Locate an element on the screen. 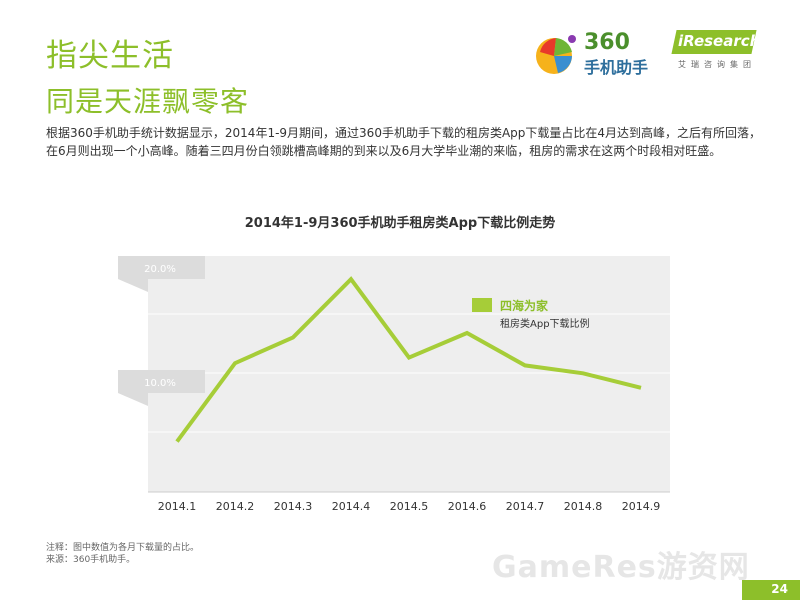  logo-360: 360 手机助手 is located at coordinates (591, 55).